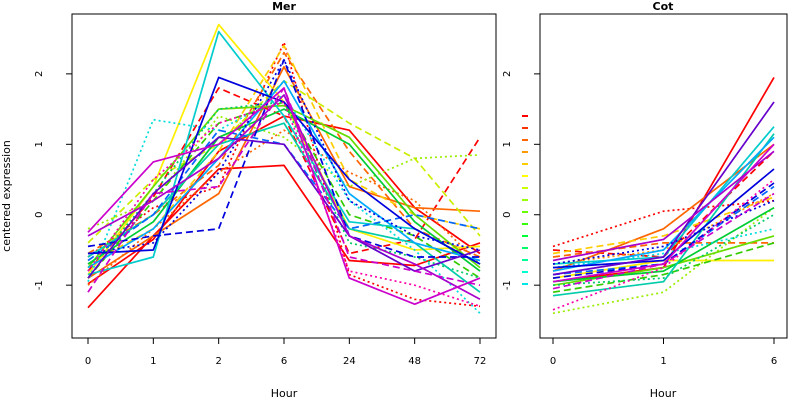 This screenshot has width=800, height=400. I want to click on panel-cot-title: Cot, so click(663, 6).